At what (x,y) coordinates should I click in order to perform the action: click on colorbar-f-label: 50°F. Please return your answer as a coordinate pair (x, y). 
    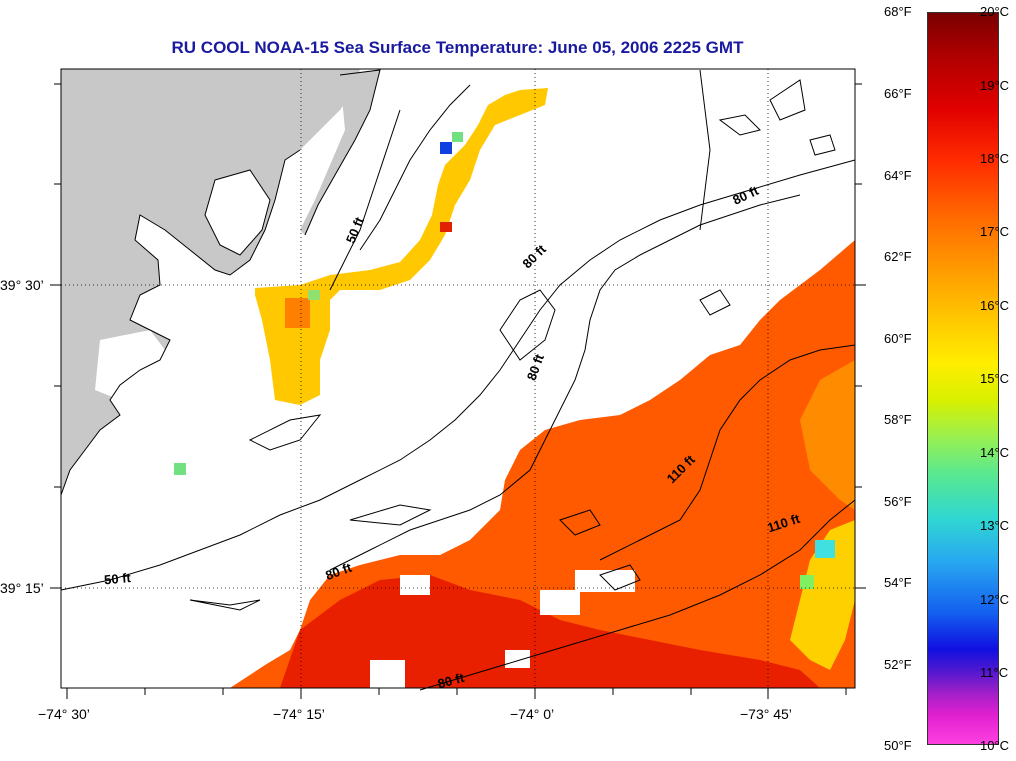
    Looking at the image, I should click on (898, 745).